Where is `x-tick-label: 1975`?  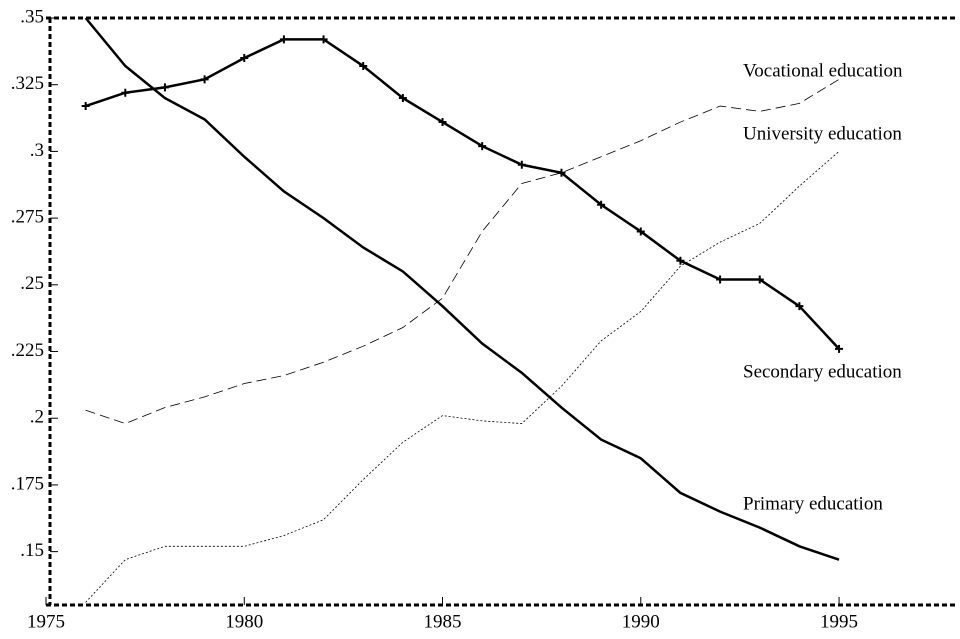 x-tick-label: 1975 is located at coordinates (46, 621).